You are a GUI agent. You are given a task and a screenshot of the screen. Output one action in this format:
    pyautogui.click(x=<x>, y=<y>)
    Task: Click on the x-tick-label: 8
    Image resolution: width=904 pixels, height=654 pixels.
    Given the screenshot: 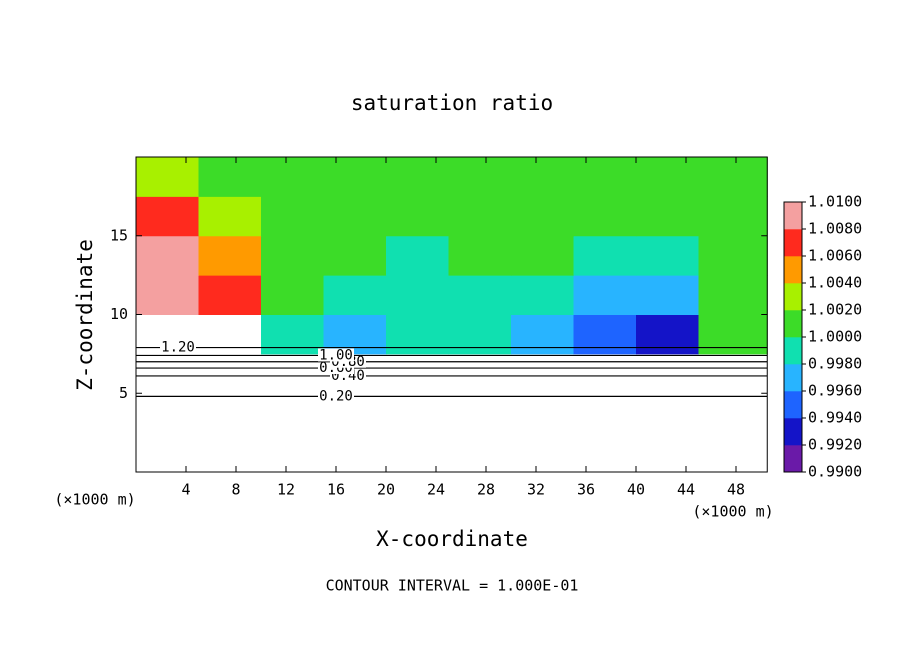 What is the action you would take?
    pyautogui.click(x=235, y=490)
    